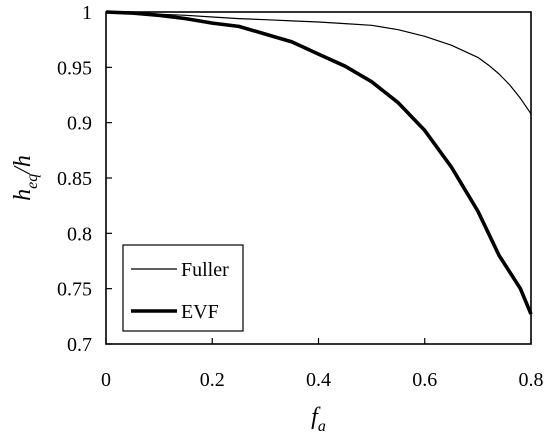  Describe the element at coordinates (23, 165) in the screenshot. I see `y-axis-title-suffix: /h` at that location.